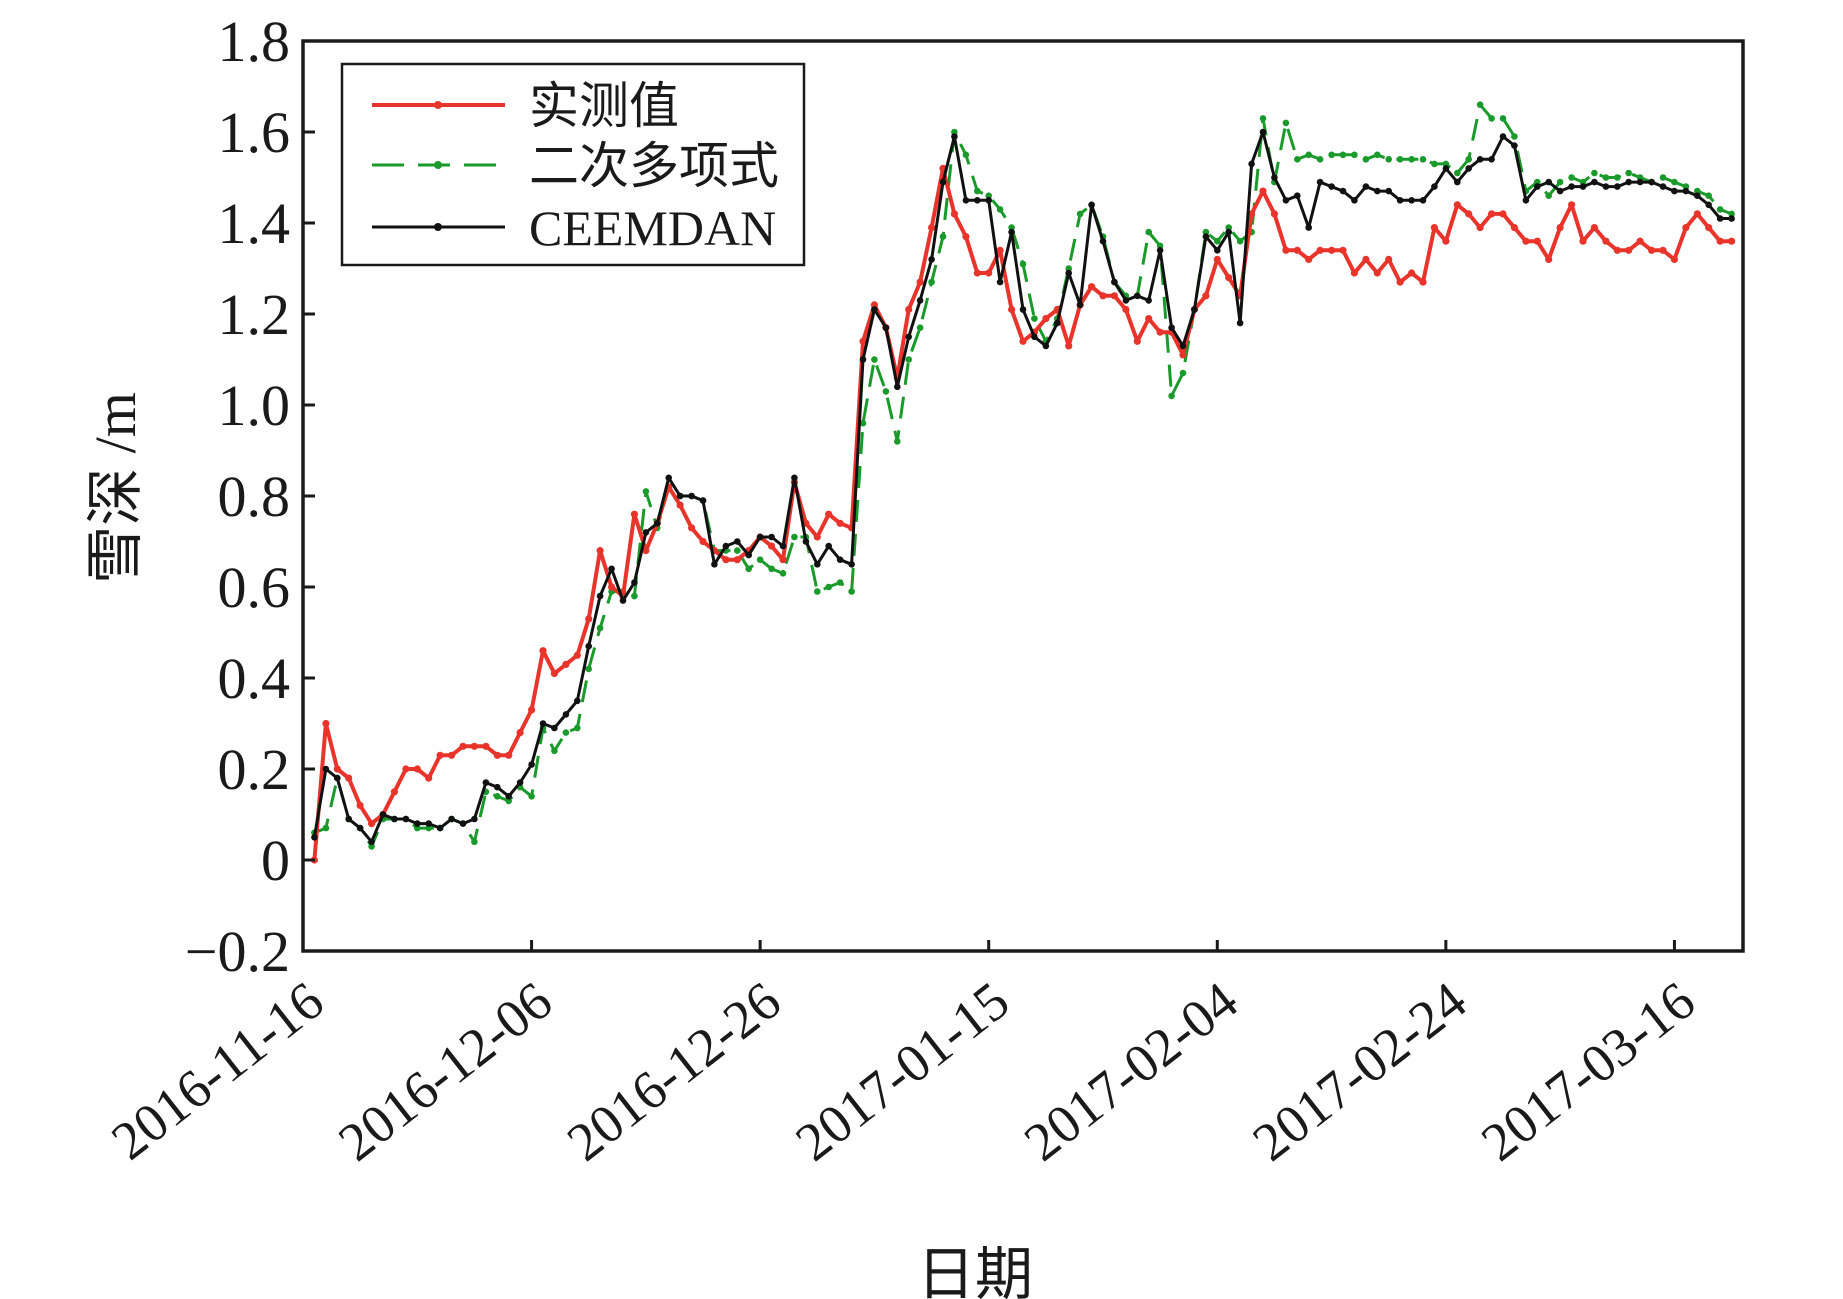 The height and width of the screenshot is (1299, 1843). What do you see at coordinates (254, 223) in the screenshot?
I see `y-tick-label: 1.4` at bounding box center [254, 223].